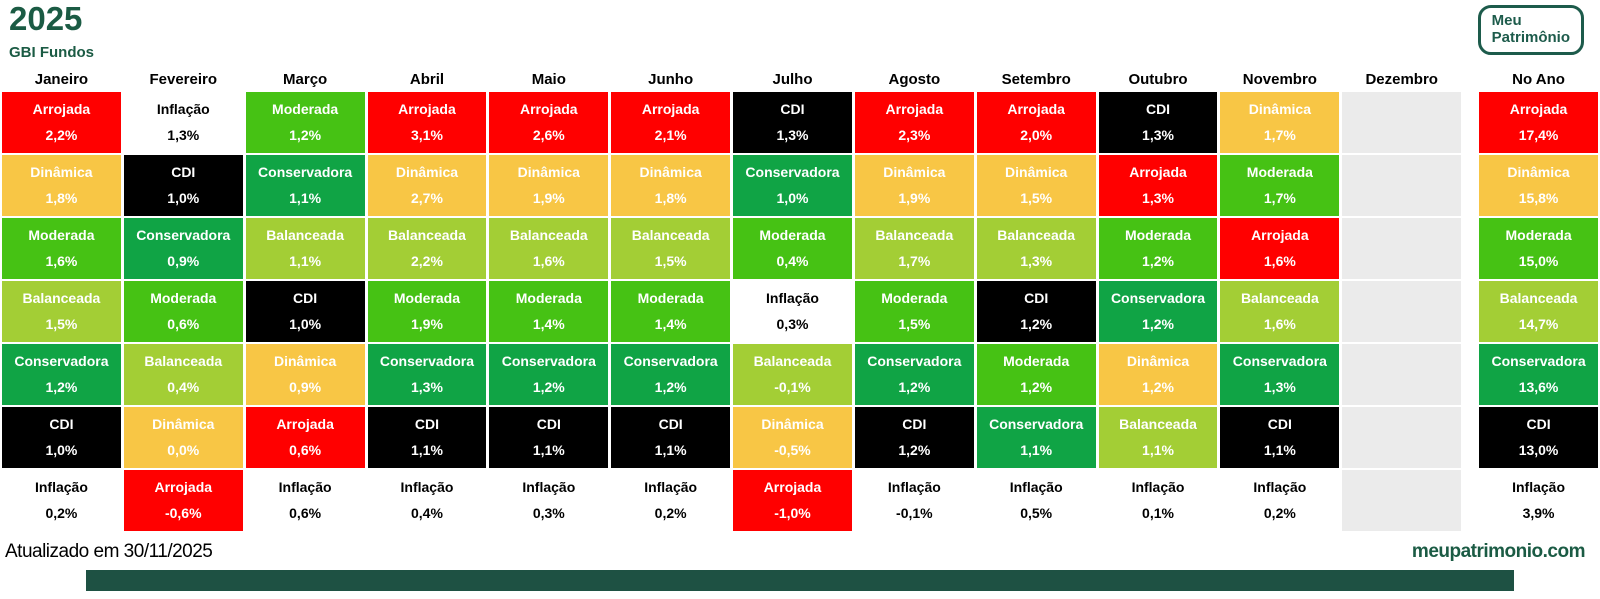 Image resolution: width=1600 pixels, height=599 pixels. I want to click on return-cell: Moderada 1,7%, so click(1280, 185).